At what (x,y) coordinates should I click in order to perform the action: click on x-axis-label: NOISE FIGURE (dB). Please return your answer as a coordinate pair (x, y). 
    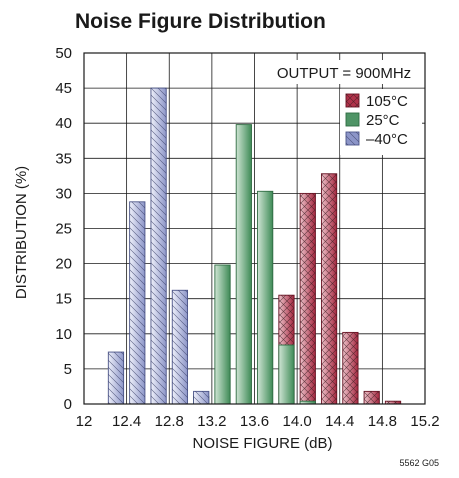
    Looking at the image, I should click on (262, 443).